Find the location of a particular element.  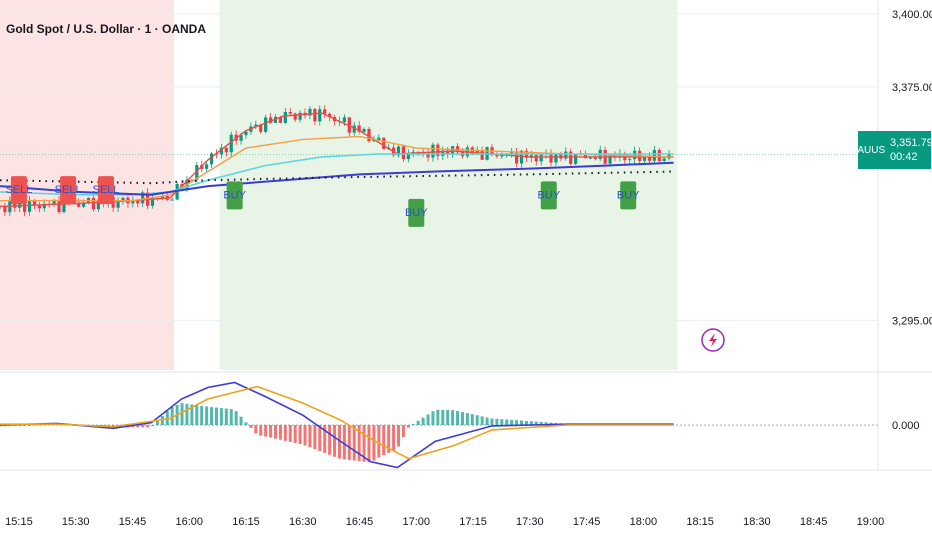

osc-y-tick-label: 0.000 is located at coordinates (906, 426).